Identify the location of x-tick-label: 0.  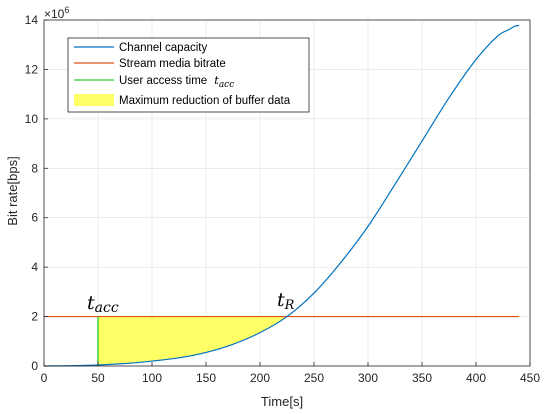
(44, 378).